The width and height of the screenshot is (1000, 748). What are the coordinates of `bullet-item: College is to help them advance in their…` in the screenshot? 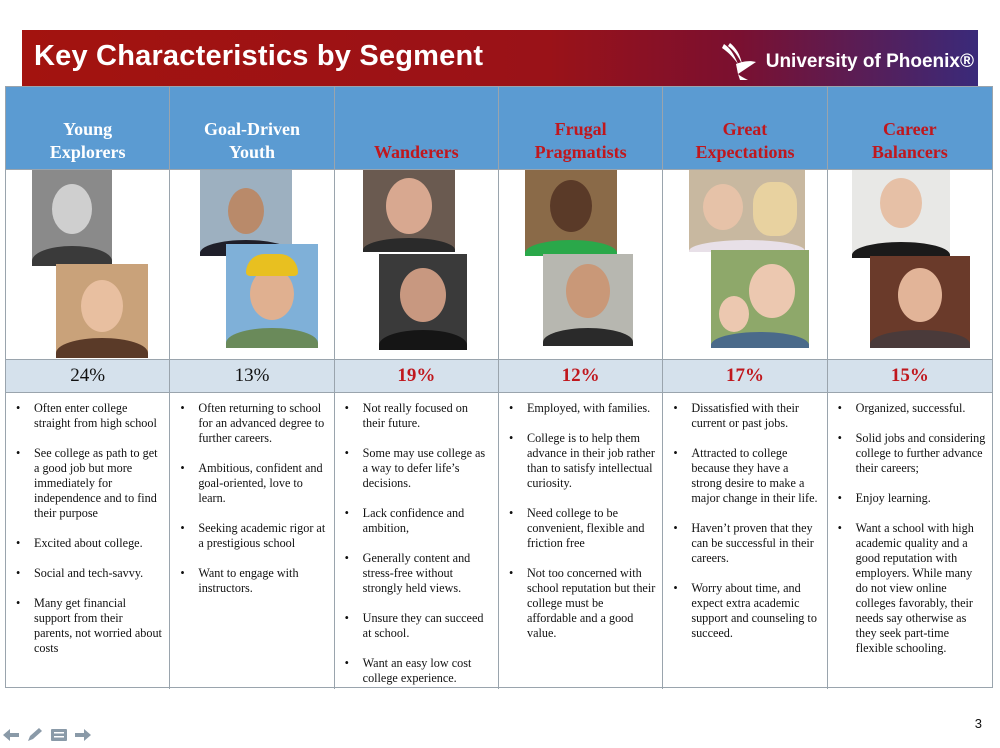 It's located at (582, 461).